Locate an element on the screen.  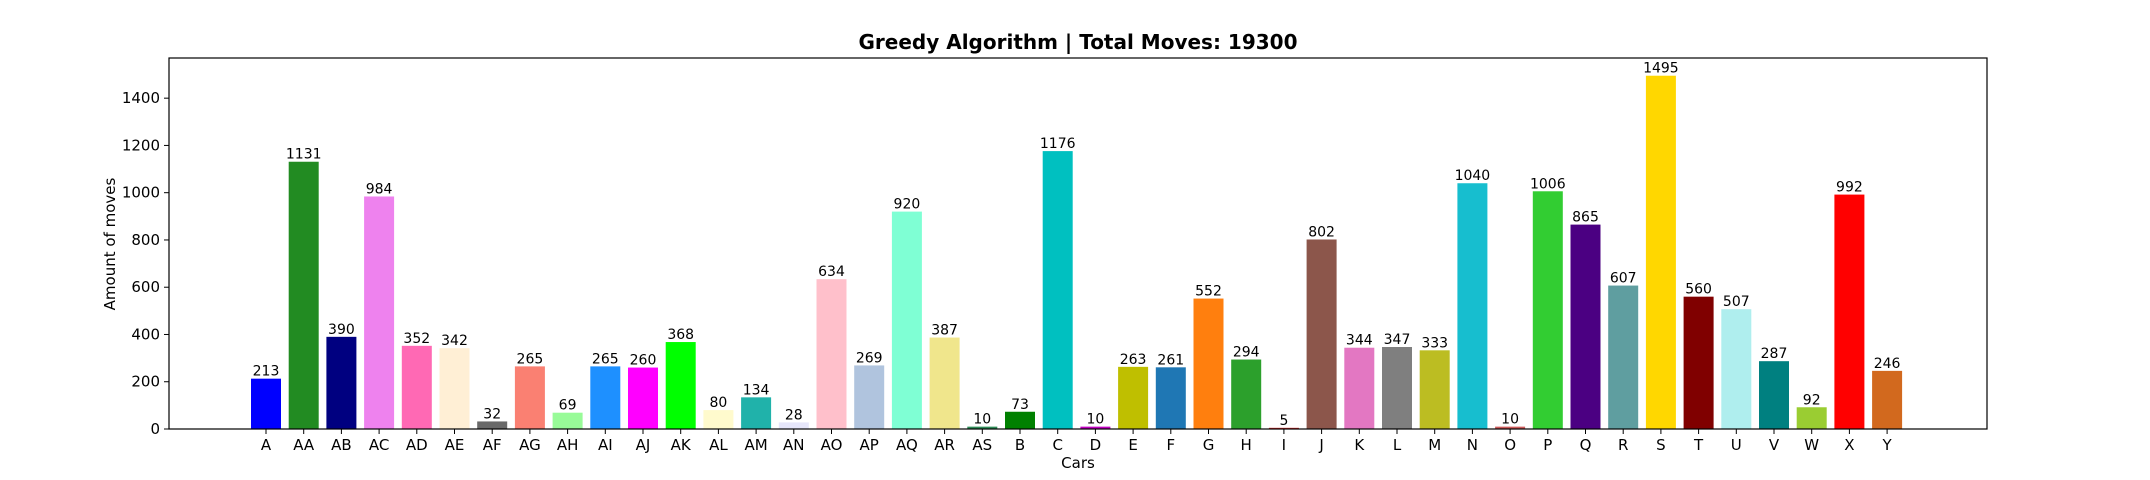
bar-ar is located at coordinates (944, 383).